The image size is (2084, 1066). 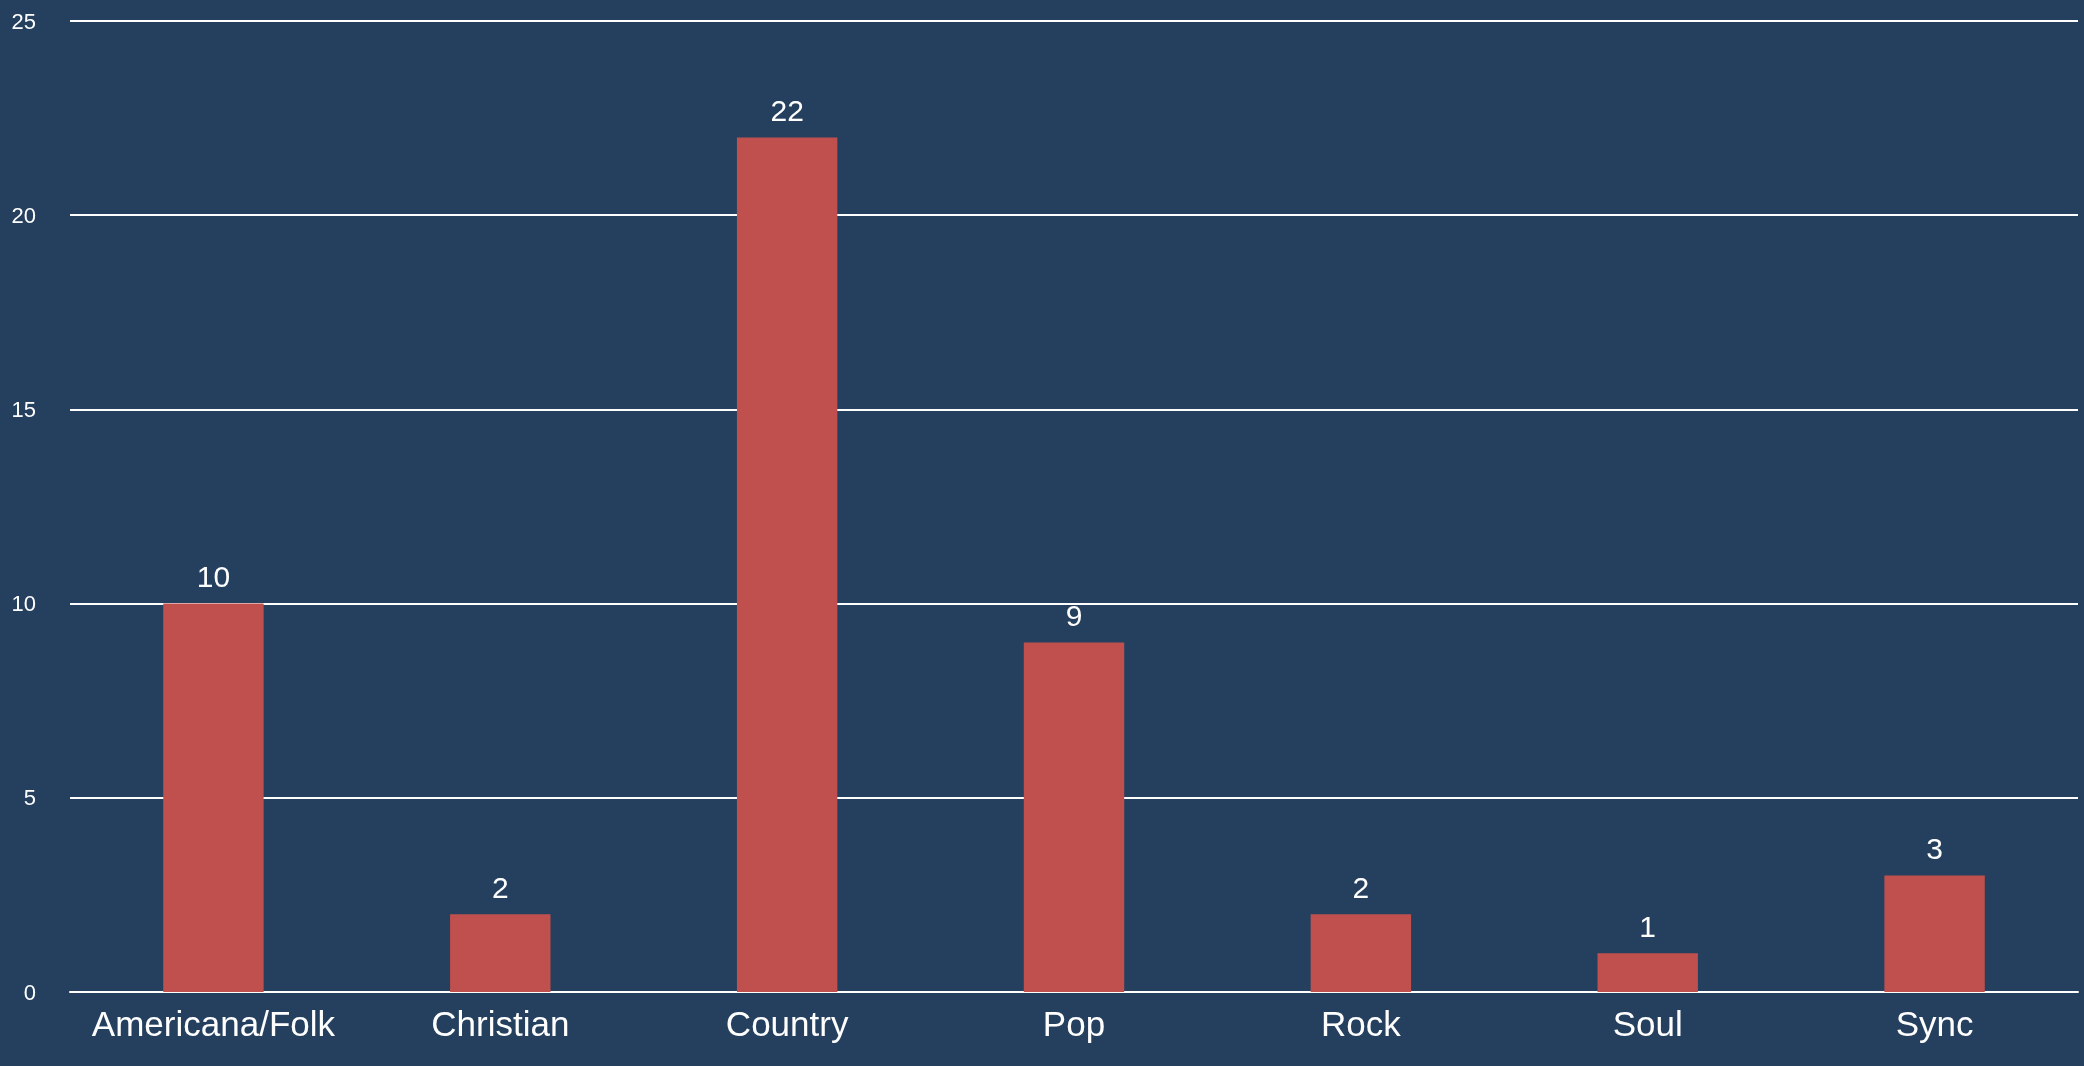 I want to click on y-tick-label: 25, so click(x=23, y=21).